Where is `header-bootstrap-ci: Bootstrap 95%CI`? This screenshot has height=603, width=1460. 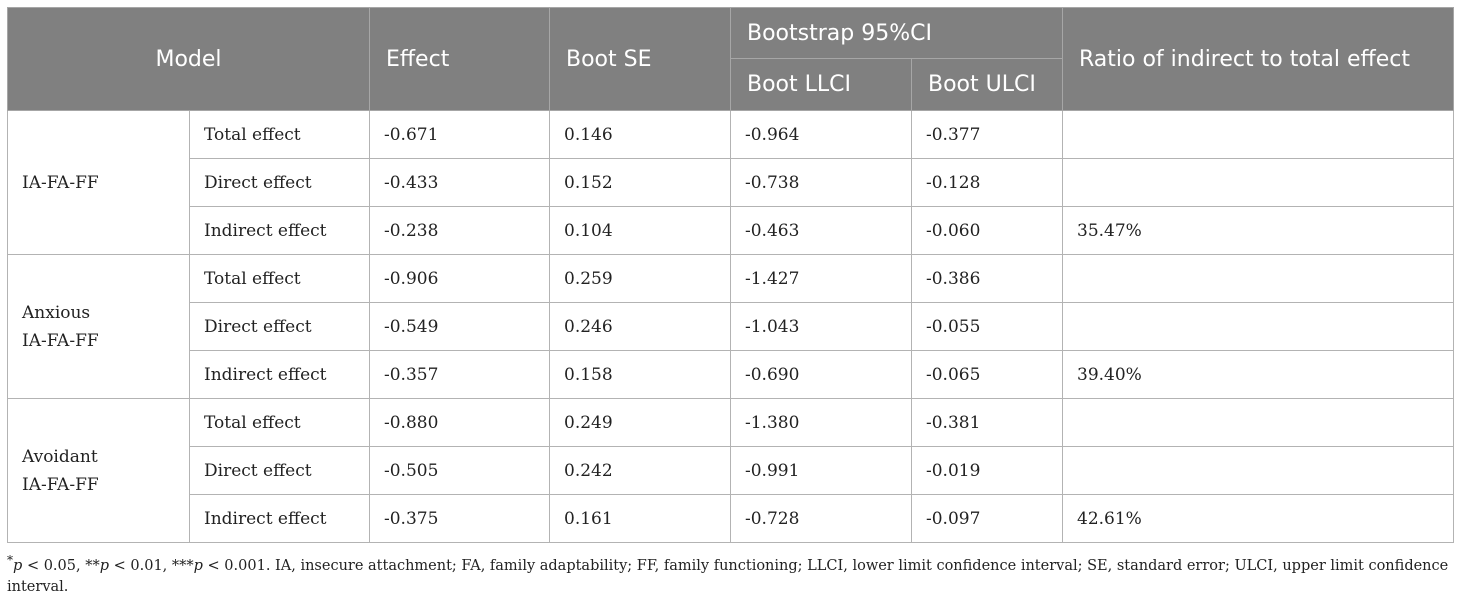
header-bootstrap-ci: Bootstrap 95%CI is located at coordinates (896, 33).